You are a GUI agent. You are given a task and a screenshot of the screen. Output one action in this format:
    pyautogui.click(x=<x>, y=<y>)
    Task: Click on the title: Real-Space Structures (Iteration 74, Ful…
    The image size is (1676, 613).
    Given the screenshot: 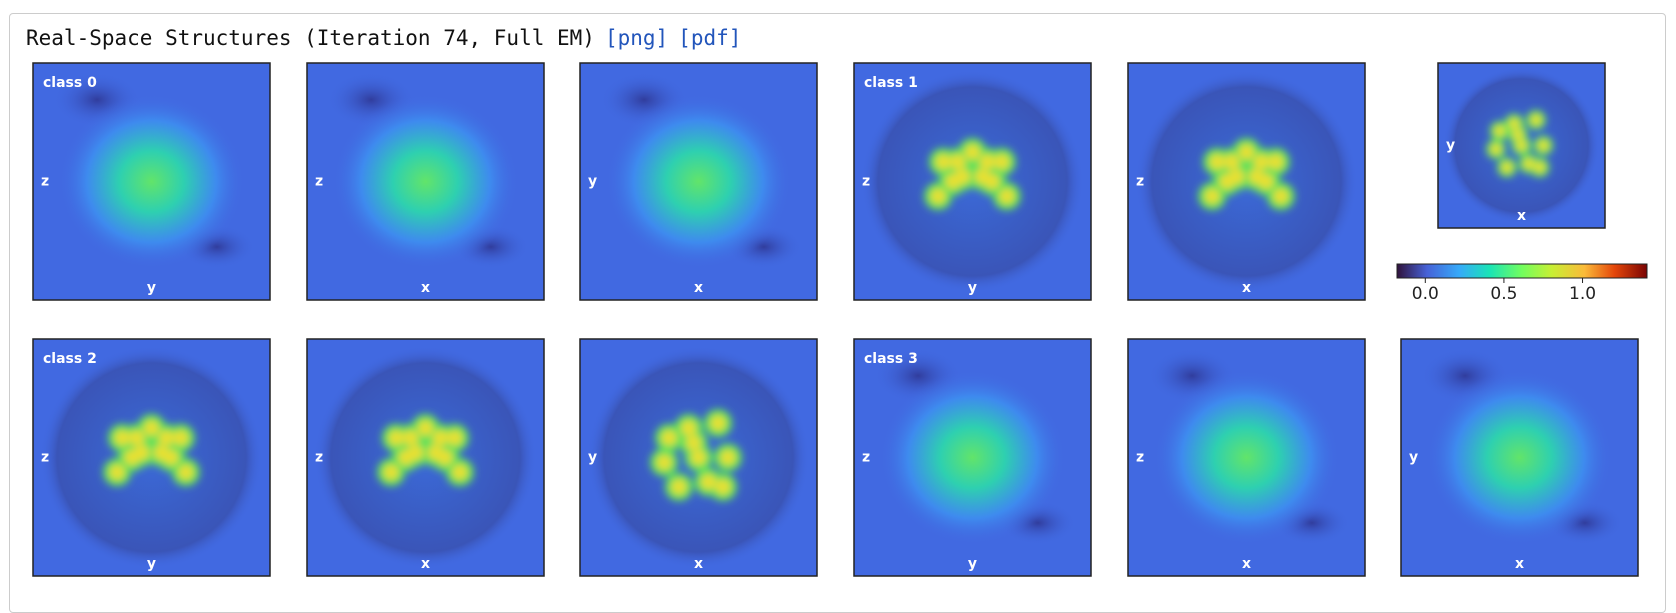 What is the action you would take?
    pyautogui.click(x=310, y=38)
    